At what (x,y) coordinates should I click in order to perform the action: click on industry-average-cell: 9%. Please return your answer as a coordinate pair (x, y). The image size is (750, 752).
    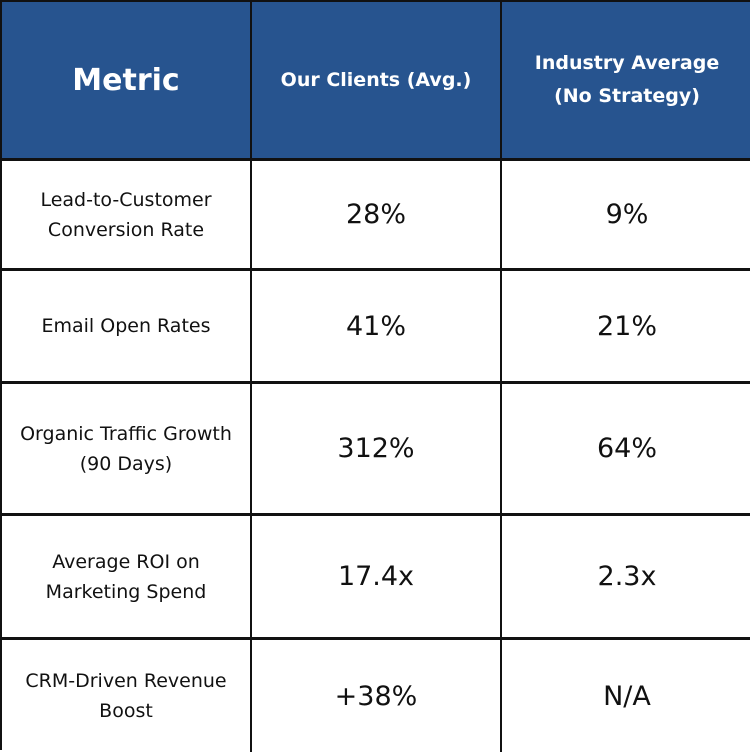
    Looking at the image, I should click on (626, 216).